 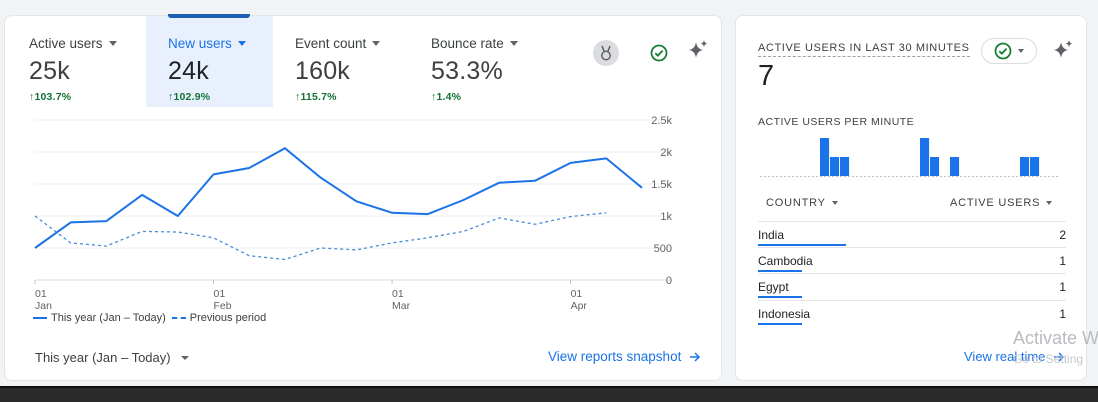 What do you see at coordinates (467, 43) in the screenshot?
I see `metric-label: Bounce rate` at bounding box center [467, 43].